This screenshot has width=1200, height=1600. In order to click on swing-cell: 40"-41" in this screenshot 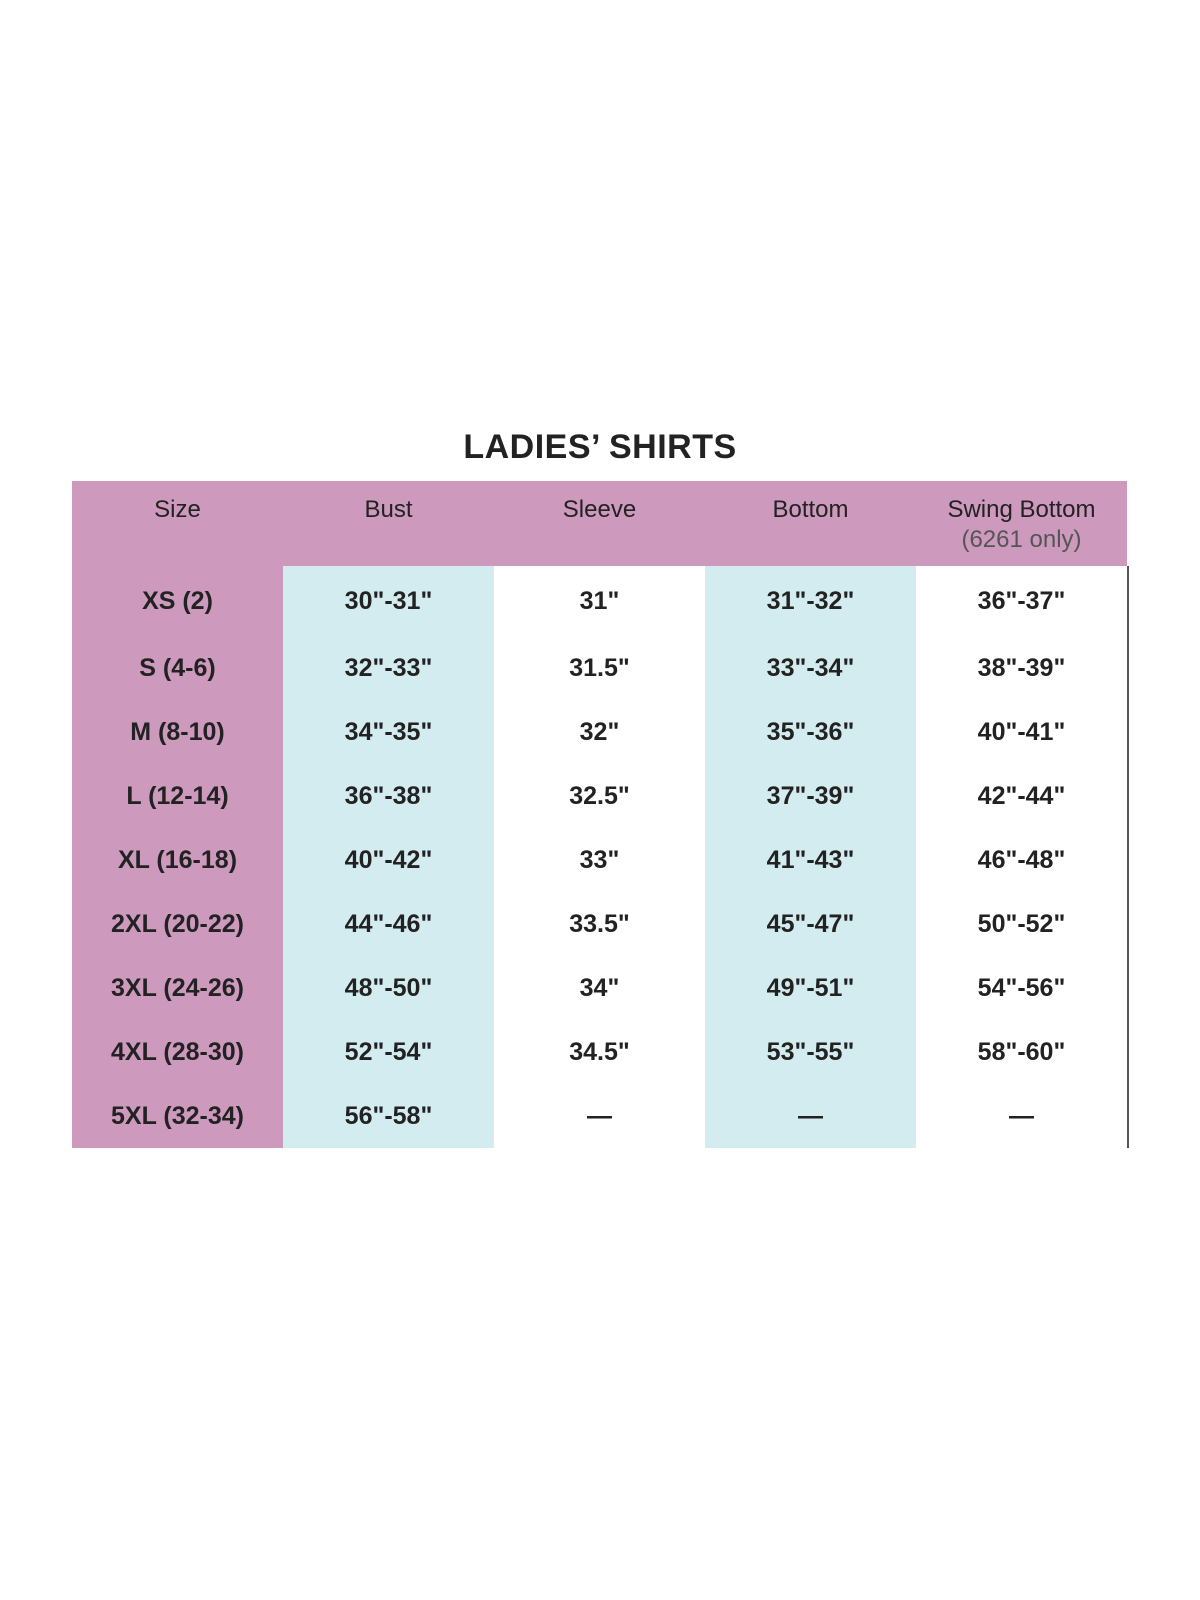, I will do `click(1021, 731)`.